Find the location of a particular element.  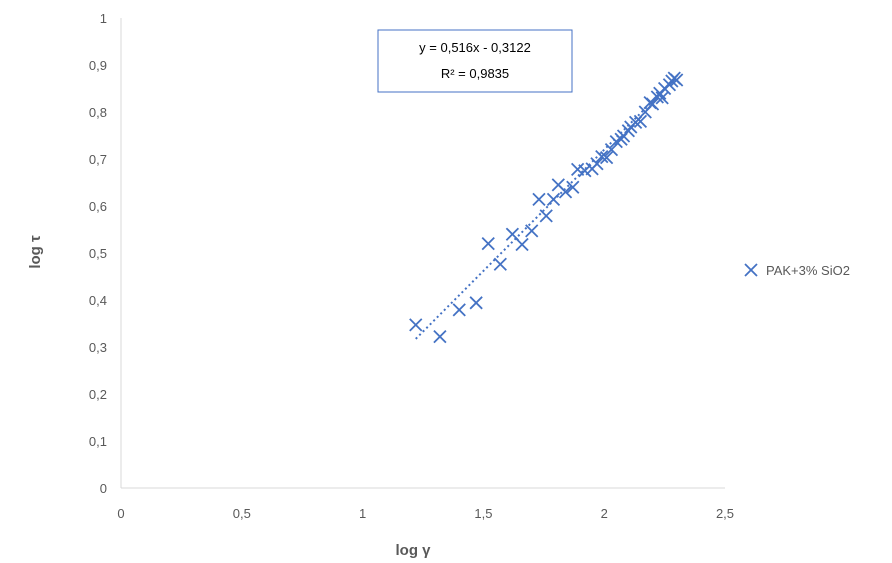

data-points is located at coordinates (546, 207).